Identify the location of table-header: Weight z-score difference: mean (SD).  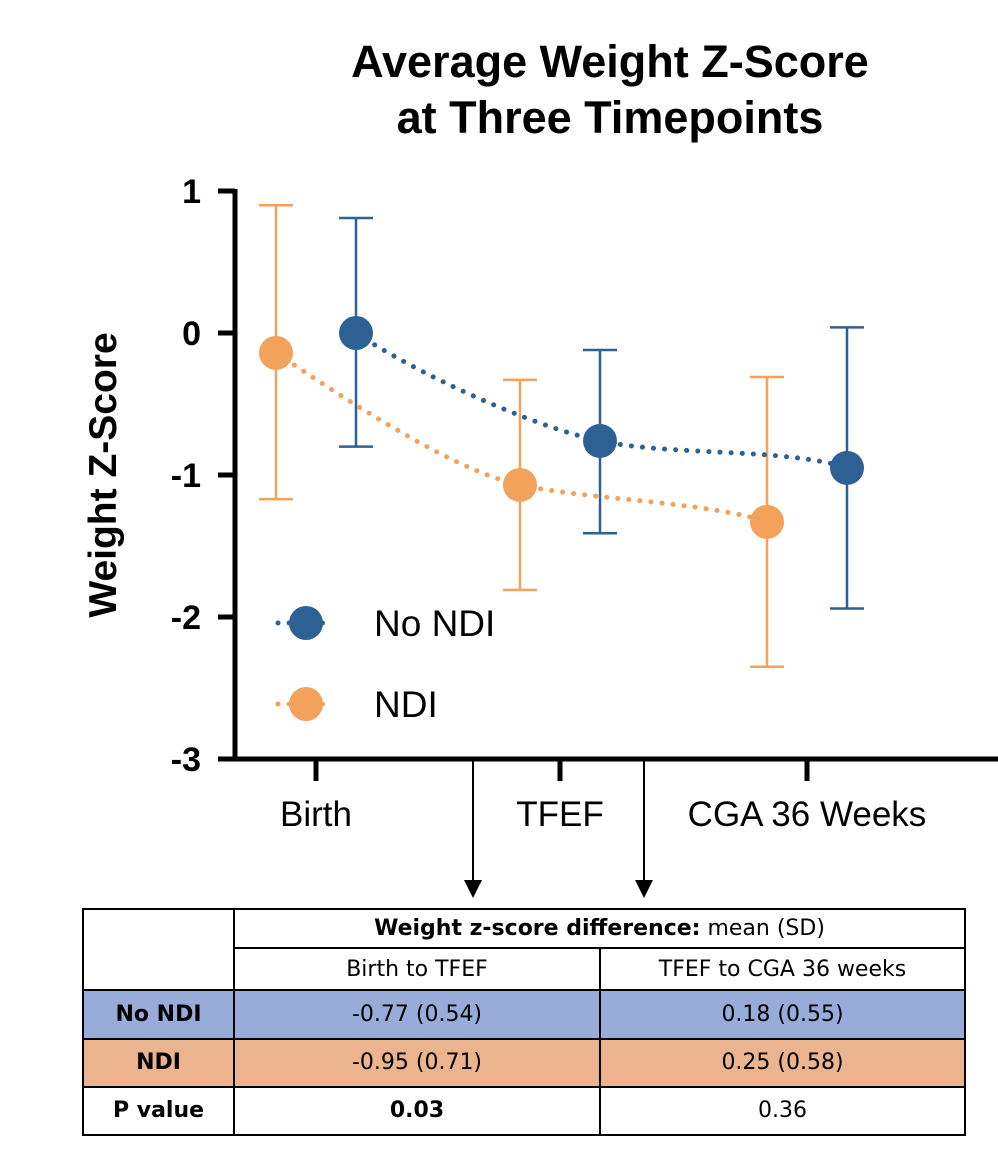
(599, 928).